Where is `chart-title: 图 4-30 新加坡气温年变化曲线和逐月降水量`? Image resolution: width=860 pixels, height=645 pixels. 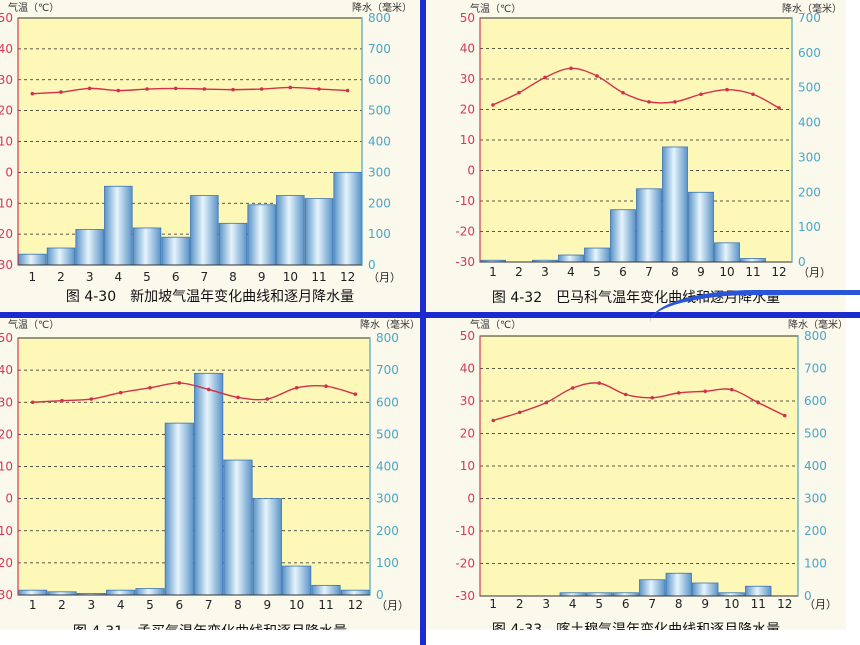
chart-title: 图 4-30 新加坡气温年变化曲线和逐月降水量 is located at coordinates (210, 297).